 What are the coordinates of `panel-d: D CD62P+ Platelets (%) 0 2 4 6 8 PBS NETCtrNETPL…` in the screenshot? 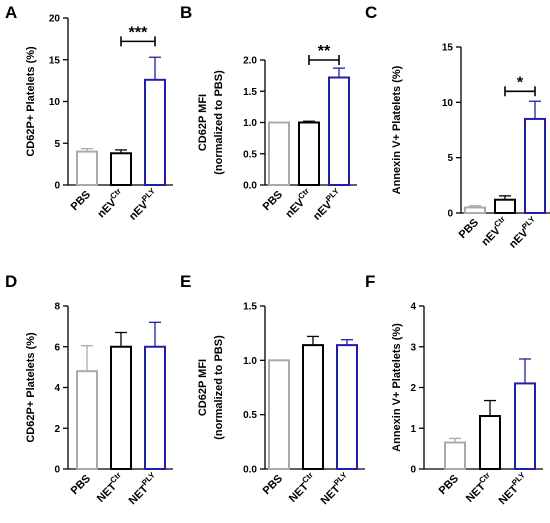 It's located at (89, 389).